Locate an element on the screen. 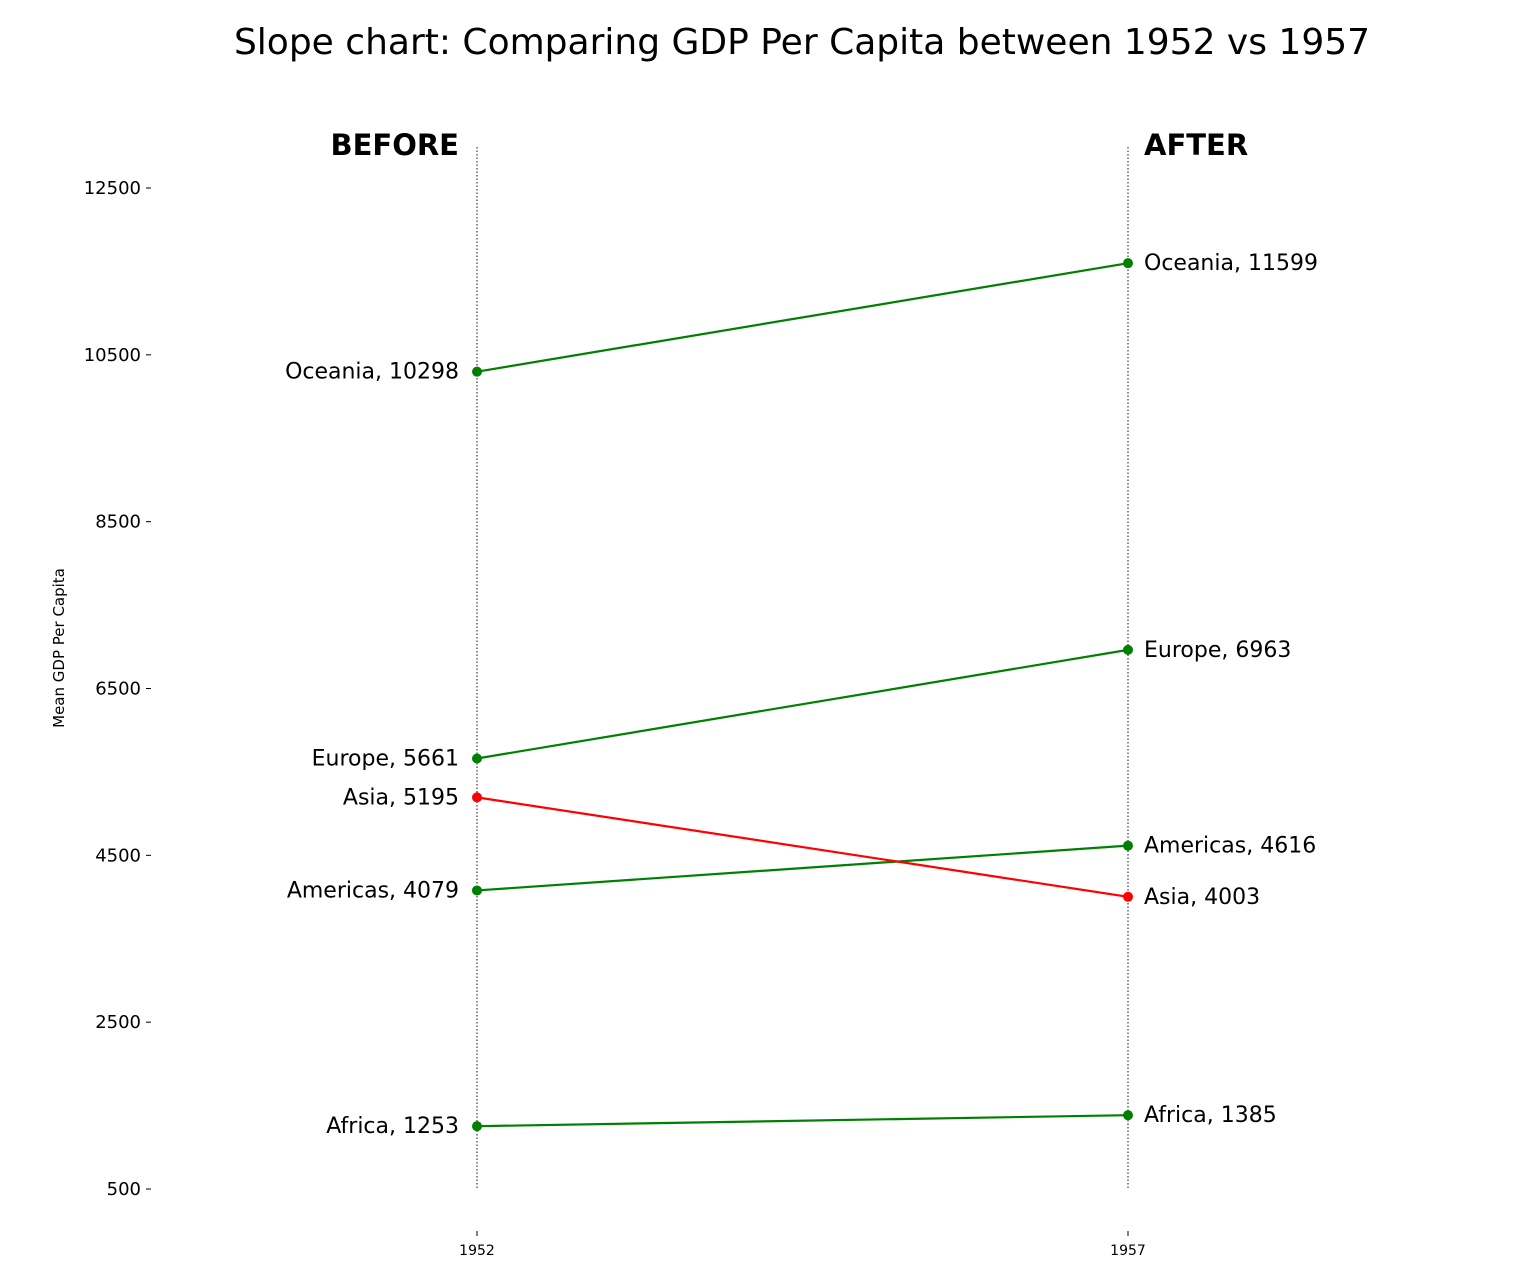 The width and height of the screenshot is (1530, 1273). x-axis: 1952 1957 is located at coordinates (802, 1245).